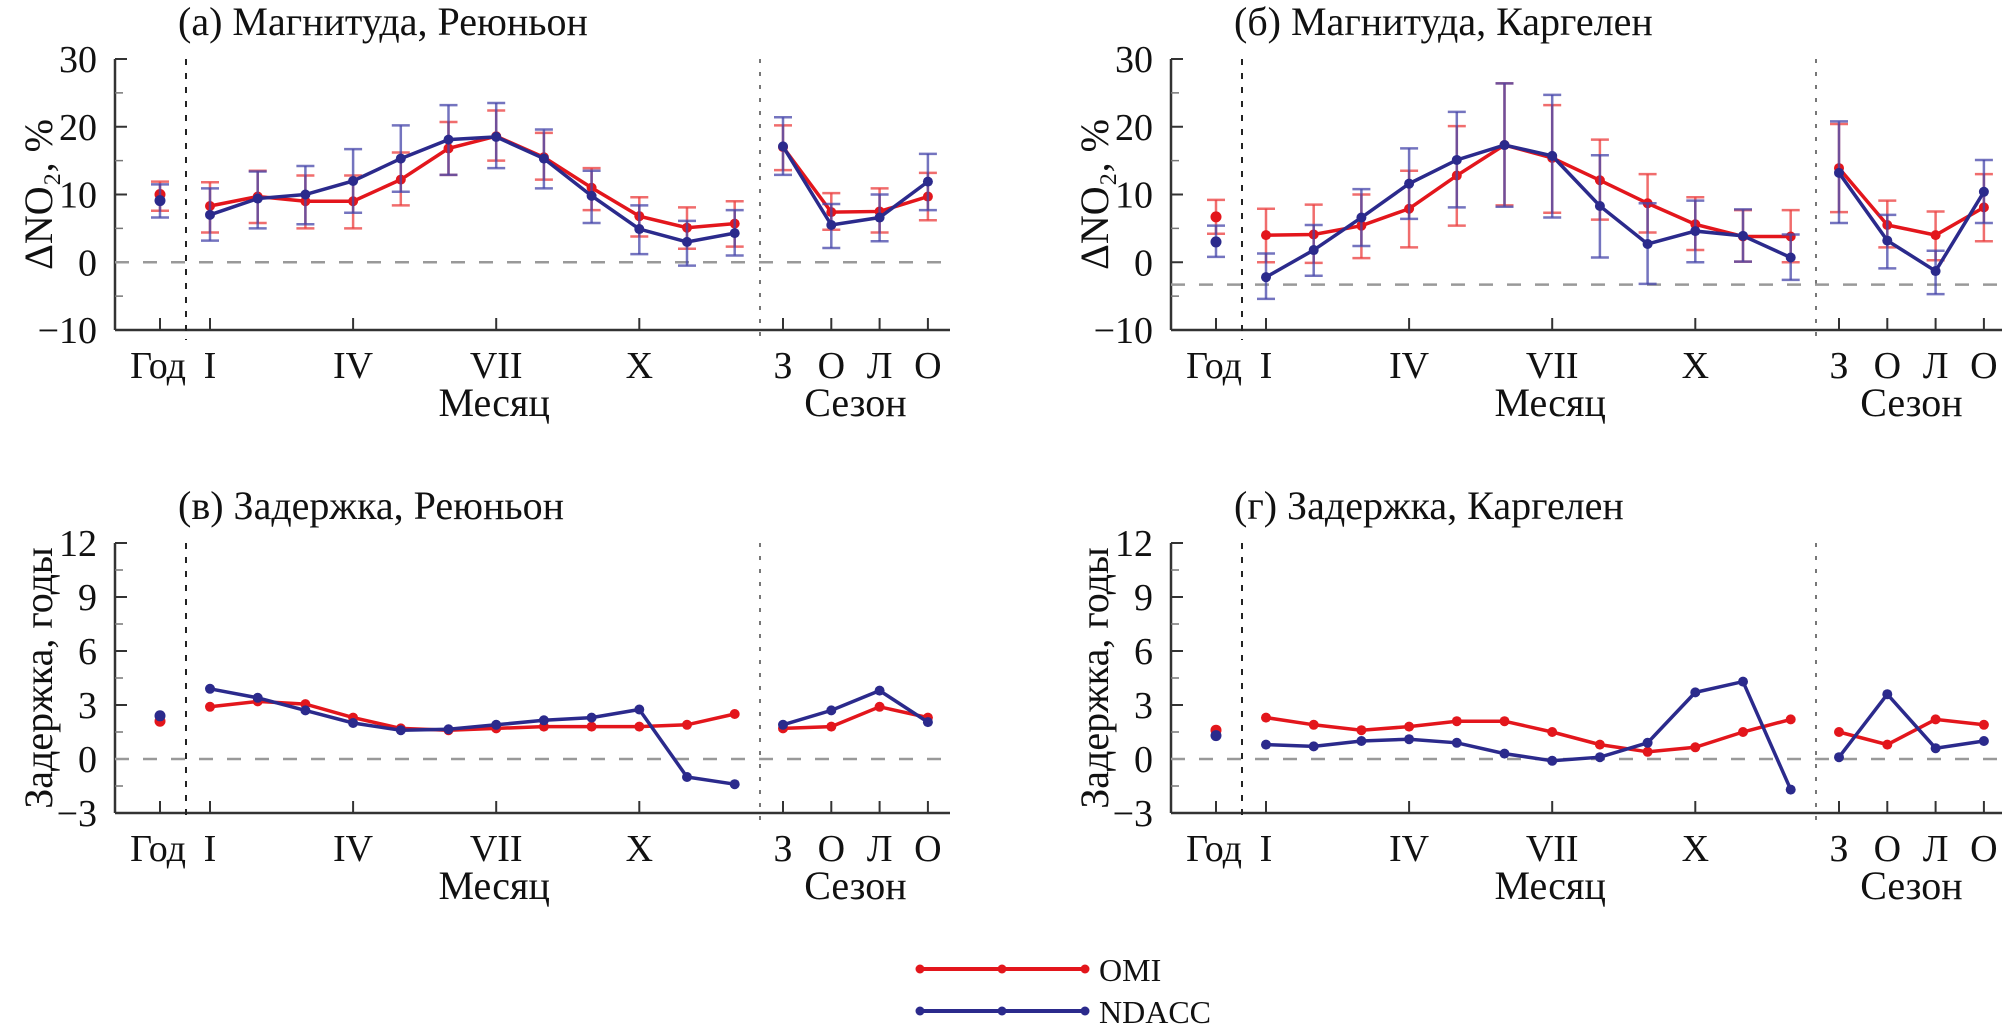 Image resolution: width=2002 pixels, height=1034 pixels. Describe the element at coordinates (1429, 505) in the screenshot. I see `panel-title: (г) Задержка, Каргелен` at that location.